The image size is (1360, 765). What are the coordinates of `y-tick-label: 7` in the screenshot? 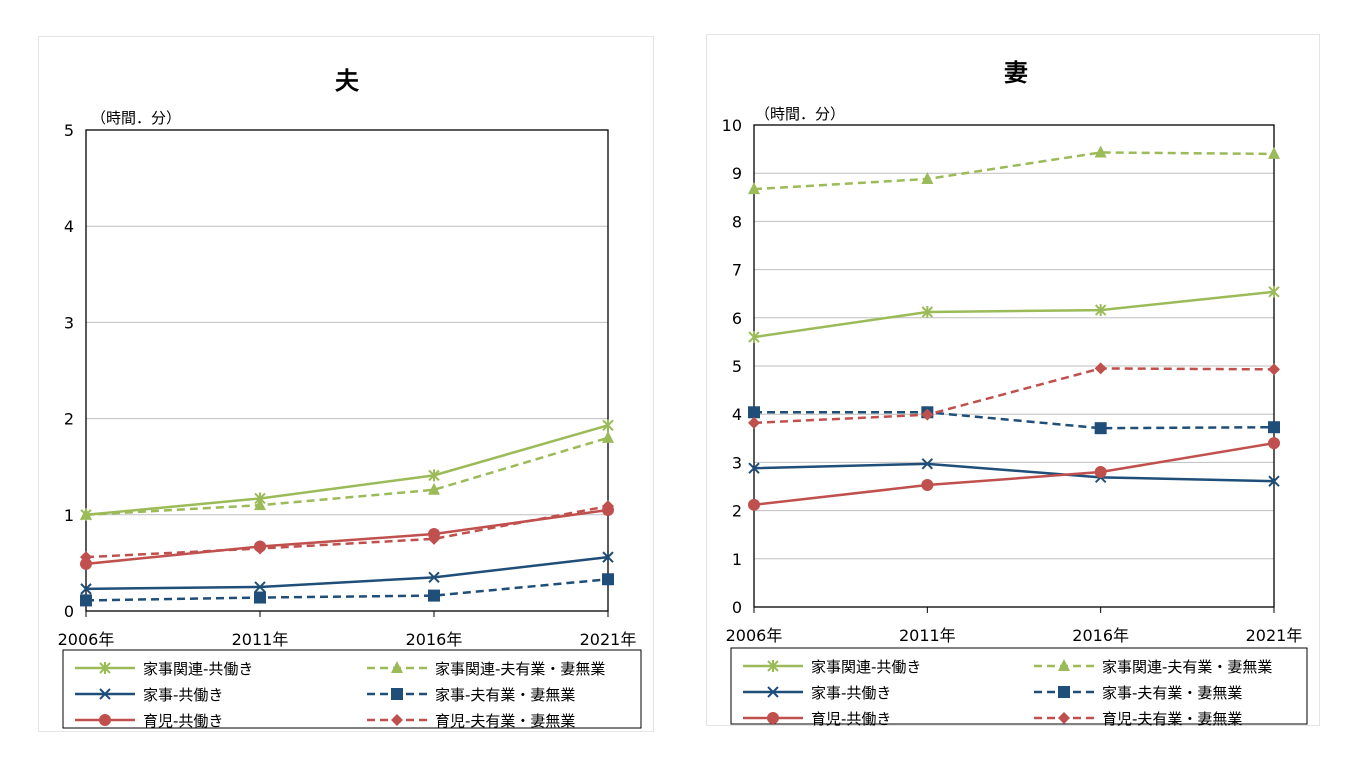 It's located at (737, 270).